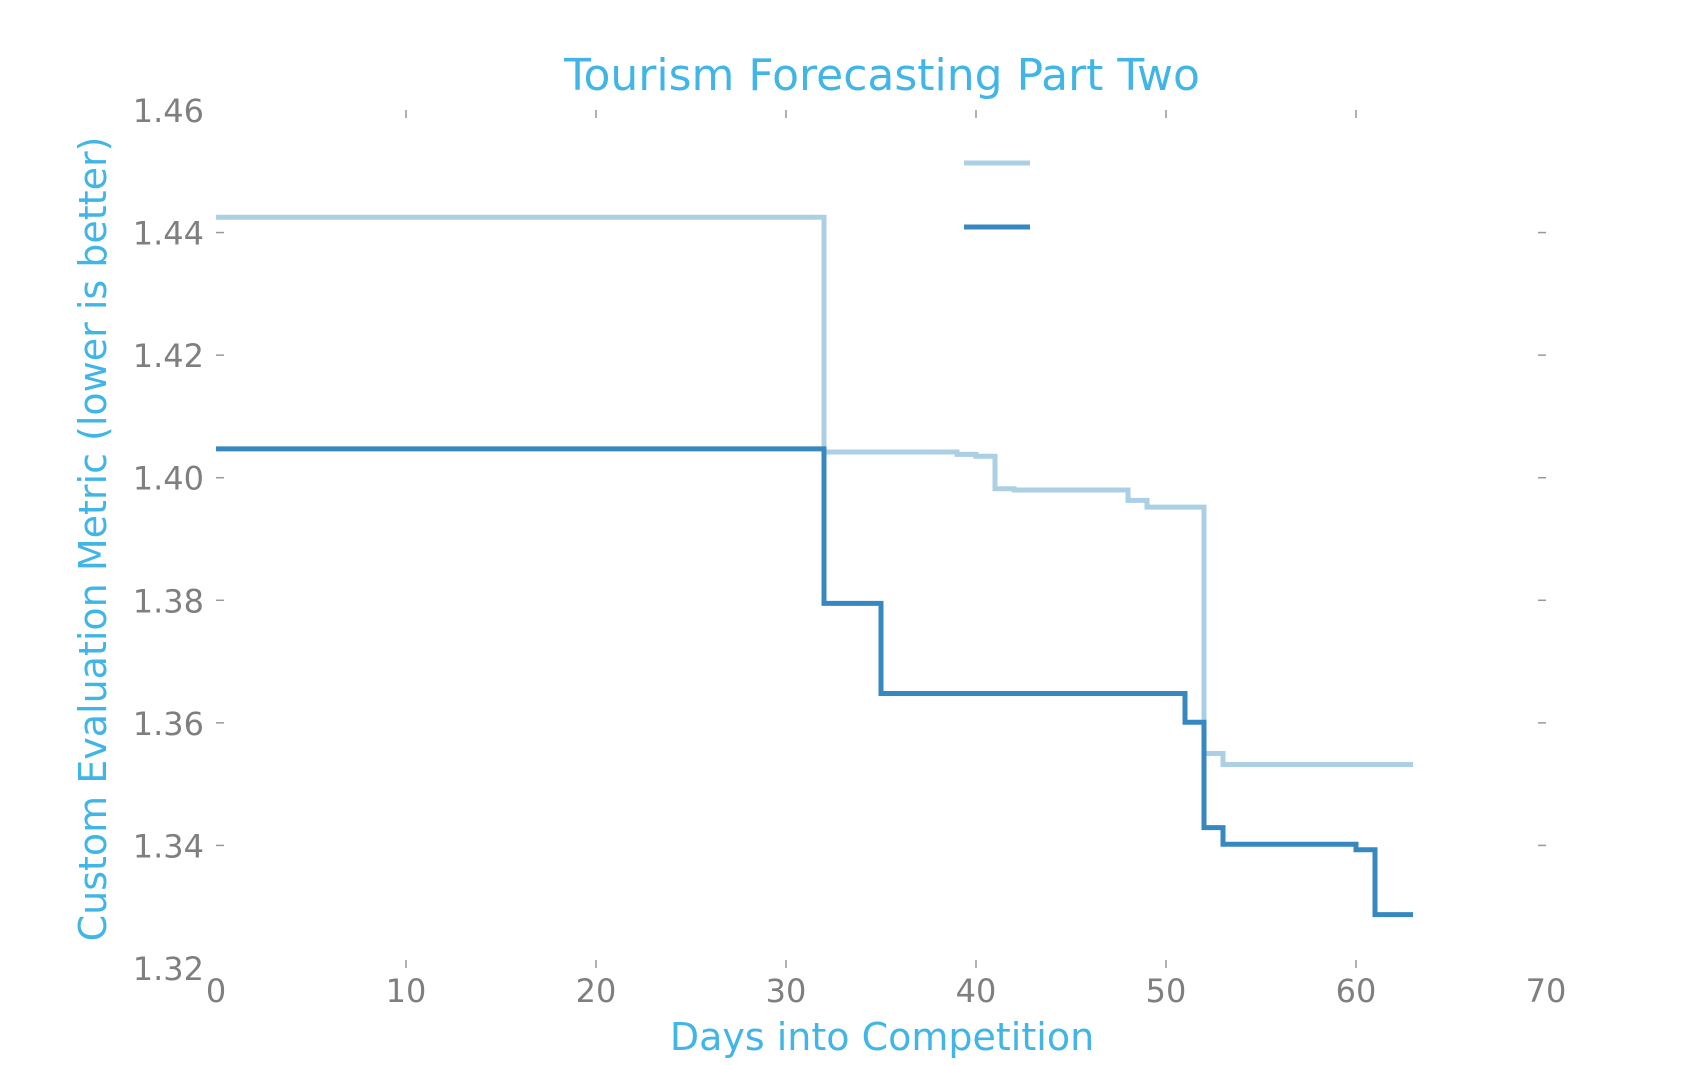 The width and height of the screenshot is (1704, 1065). Describe the element at coordinates (168, 356) in the screenshot. I see `y-tick-label: 1.42` at that location.